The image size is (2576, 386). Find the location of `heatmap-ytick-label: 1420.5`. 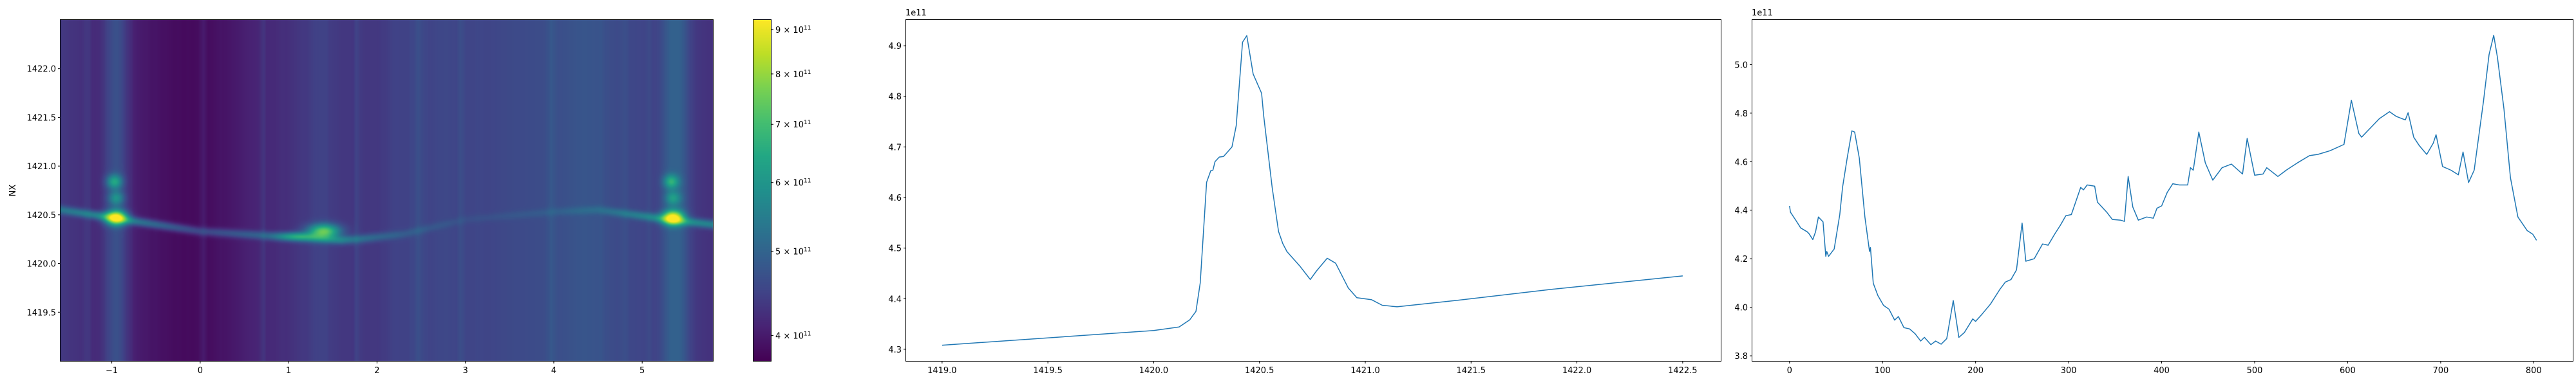

heatmap-ytick-label: 1420.5 is located at coordinates (42, 216).